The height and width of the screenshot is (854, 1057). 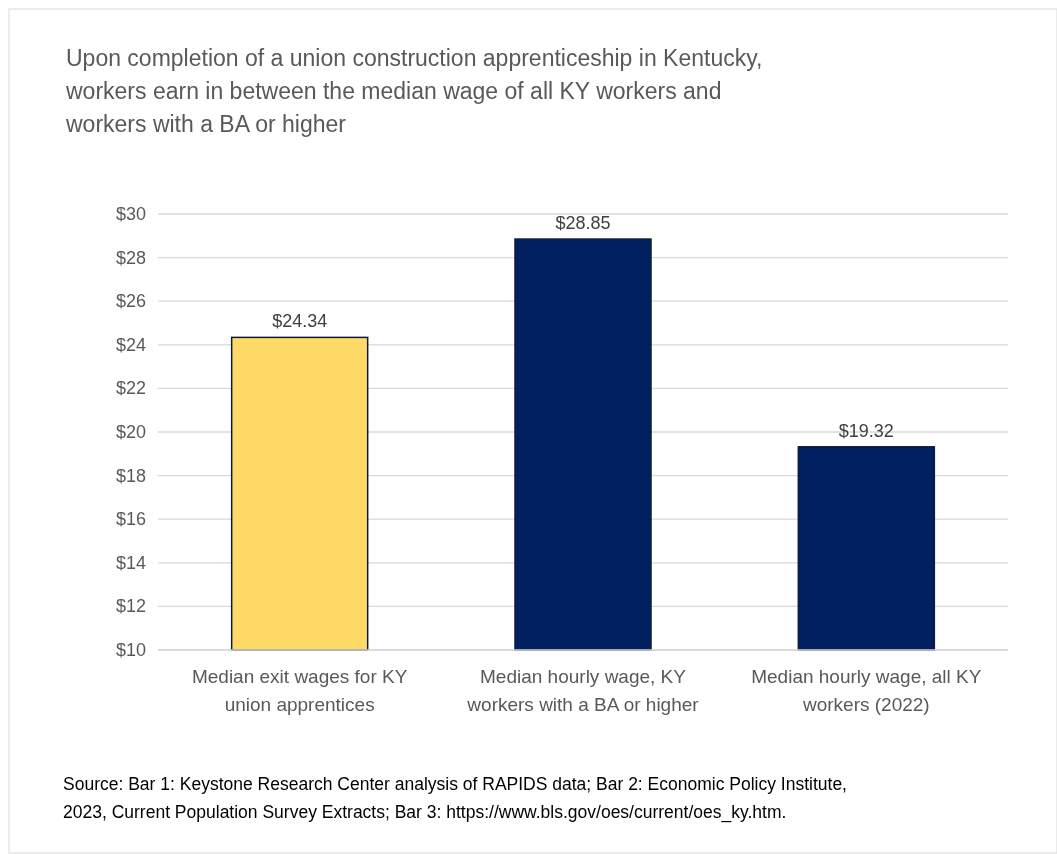 What do you see at coordinates (130, 214) in the screenshot?
I see `y-tick-label: $30` at bounding box center [130, 214].